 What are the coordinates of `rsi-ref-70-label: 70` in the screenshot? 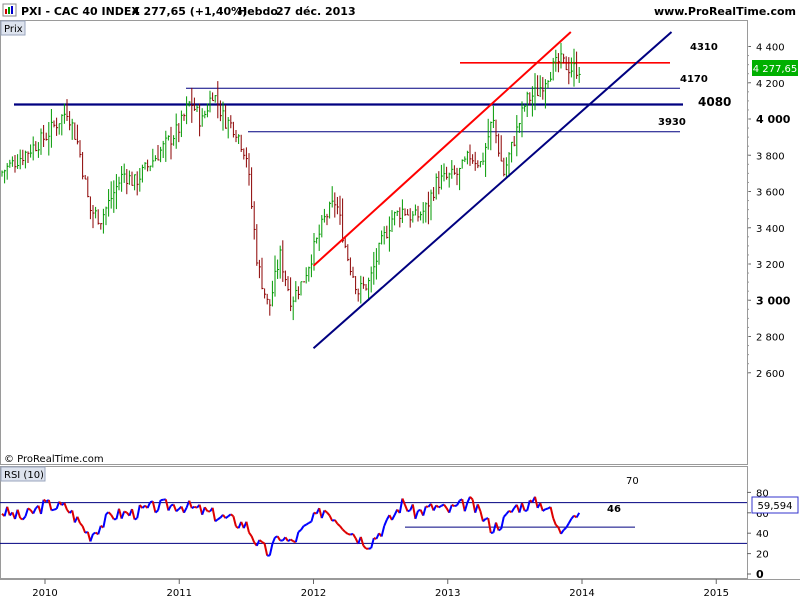 It's located at (632, 481).